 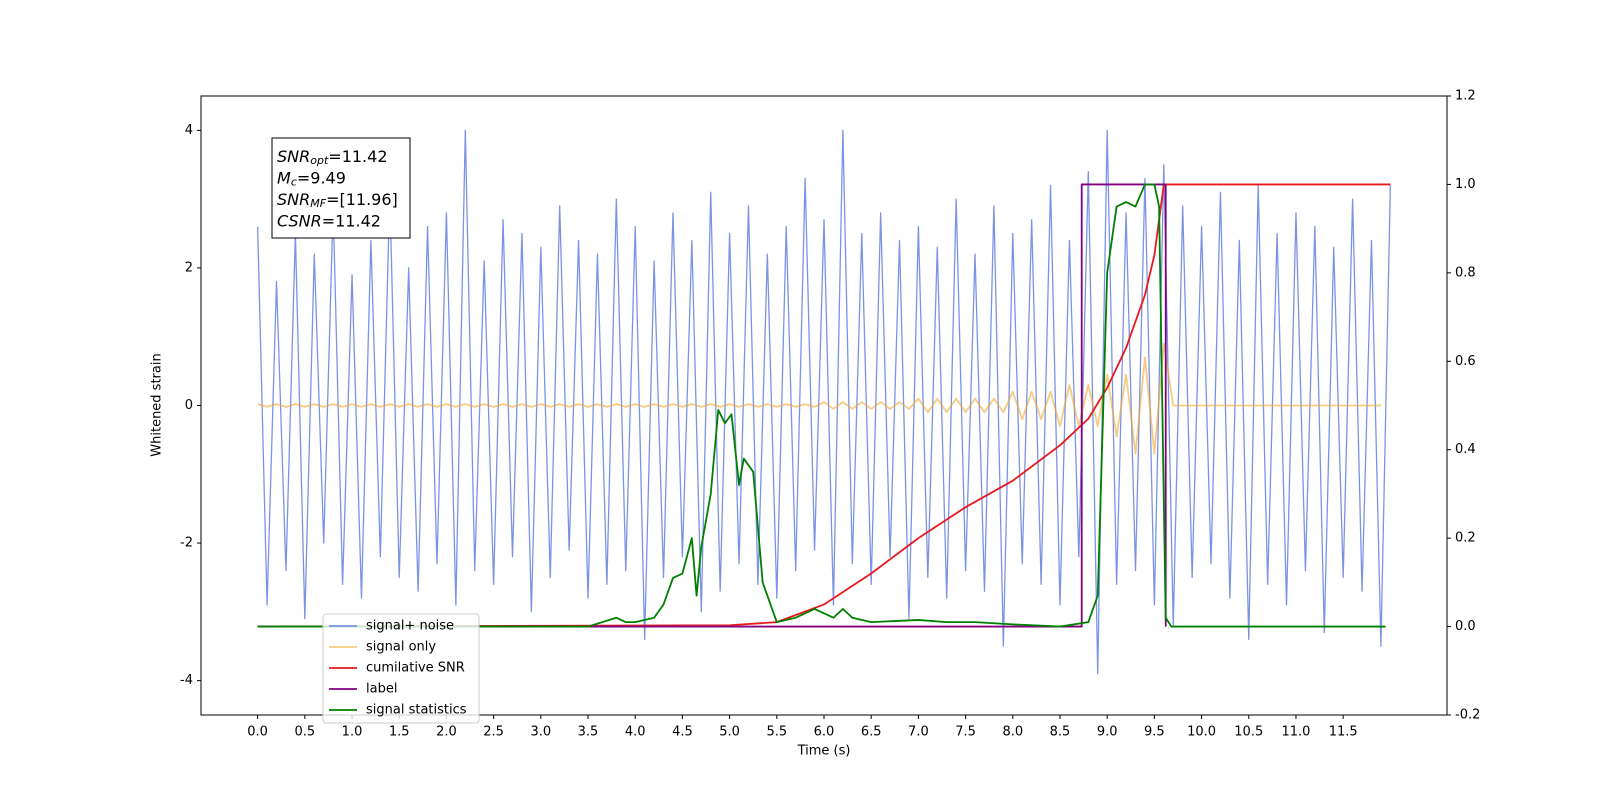 What do you see at coordinates (415, 668) in the screenshot?
I see `legend-label: cumilative SNR` at bounding box center [415, 668].